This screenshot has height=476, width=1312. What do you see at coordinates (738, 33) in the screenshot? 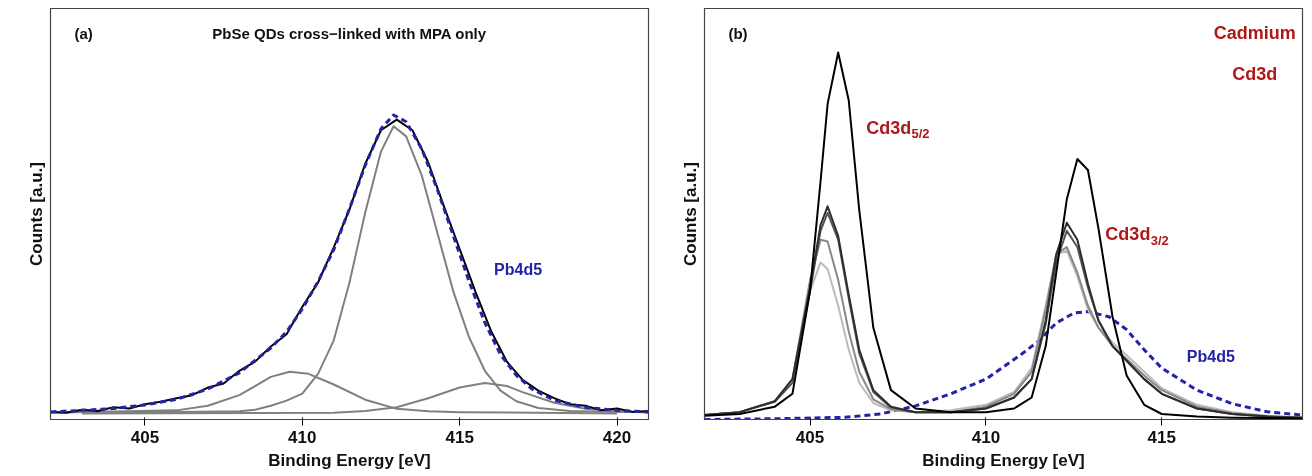
I see `text: (b)` at bounding box center [738, 33].